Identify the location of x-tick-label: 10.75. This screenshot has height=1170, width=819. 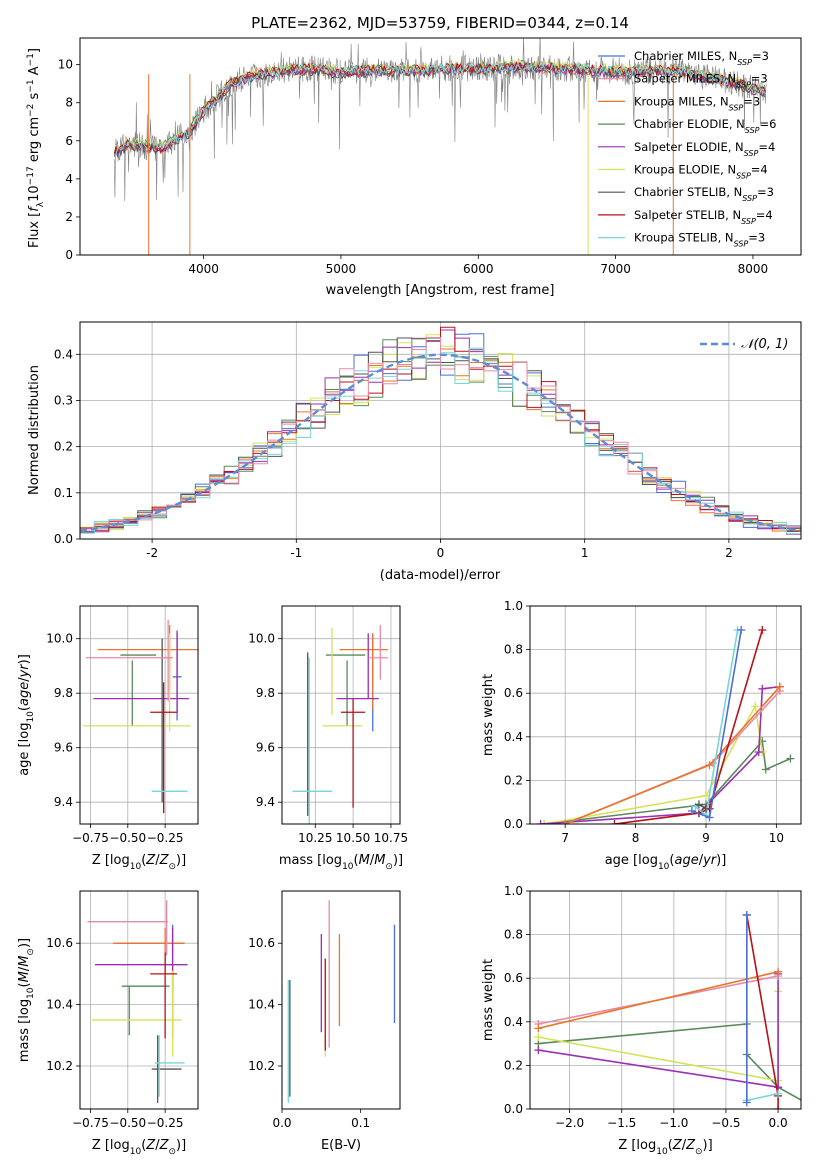
(391, 838).